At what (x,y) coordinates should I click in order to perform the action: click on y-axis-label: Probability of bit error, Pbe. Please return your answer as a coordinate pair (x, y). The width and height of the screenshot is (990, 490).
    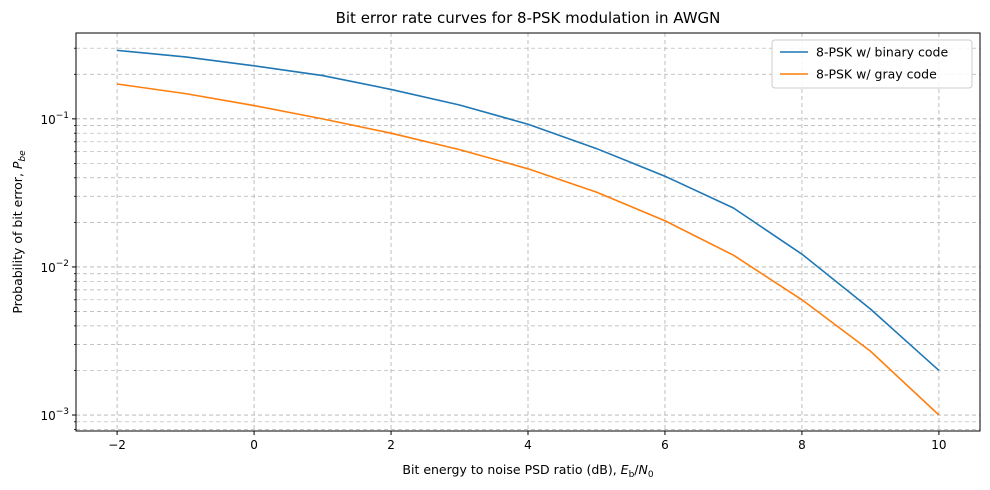
    Looking at the image, I should click on (19, 232).